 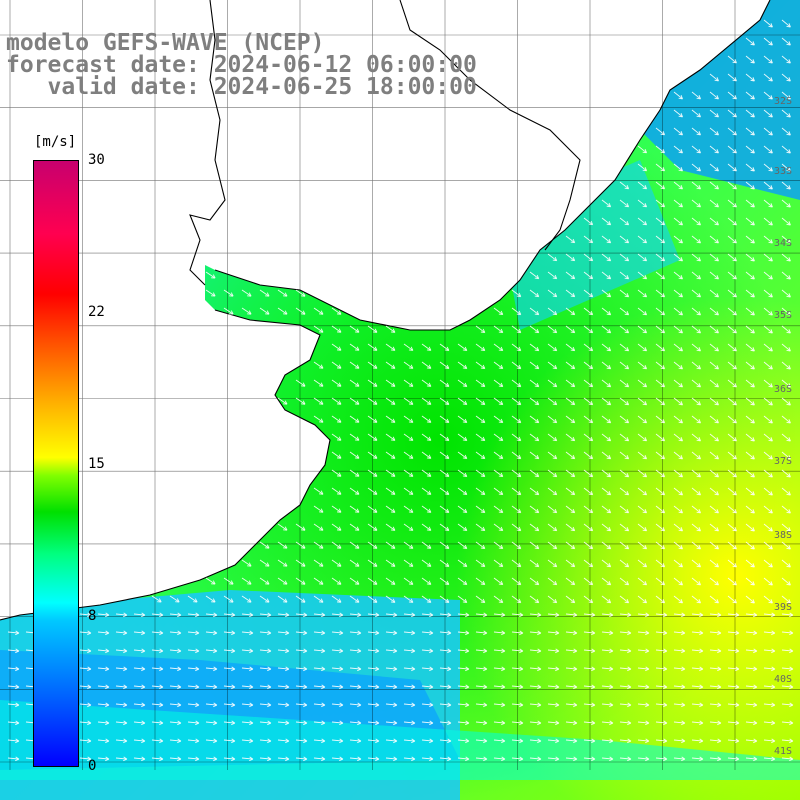 What do you see at coordinates (782, 751) in the screenshot?
I see `lat-label: 41S` at bounding box center [782, 751].